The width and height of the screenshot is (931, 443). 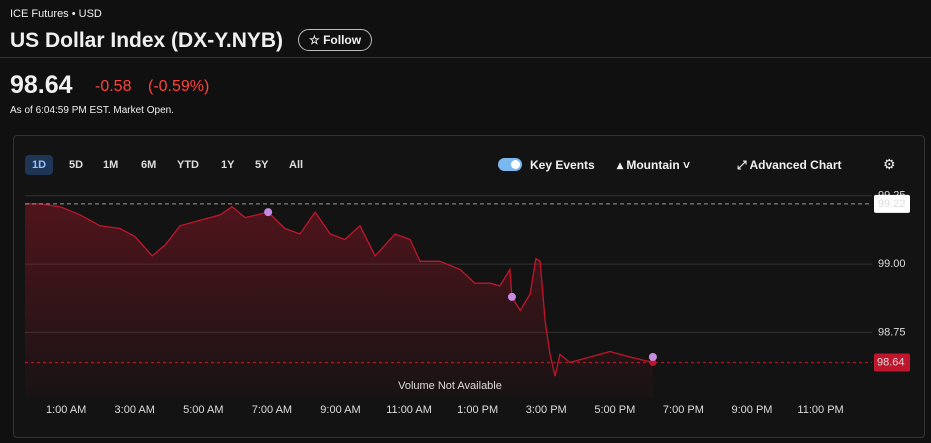 What do you see at coordinates (653, 362) in the screenshot?
I see `last-point` at bounding box center [653, 362].